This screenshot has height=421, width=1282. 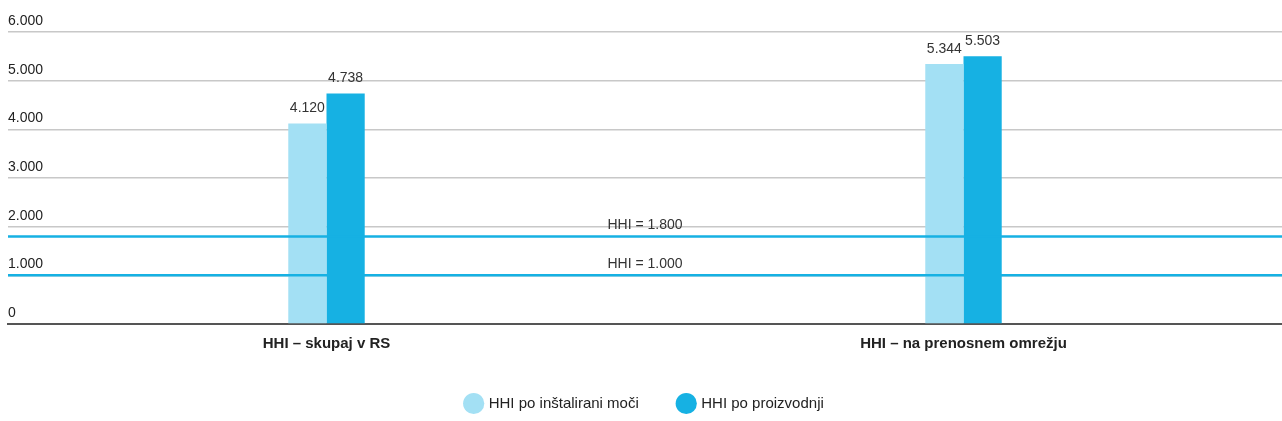 I want to click on x-tick-label: HHI – skupaj v RS, so click(x=326, y=343).